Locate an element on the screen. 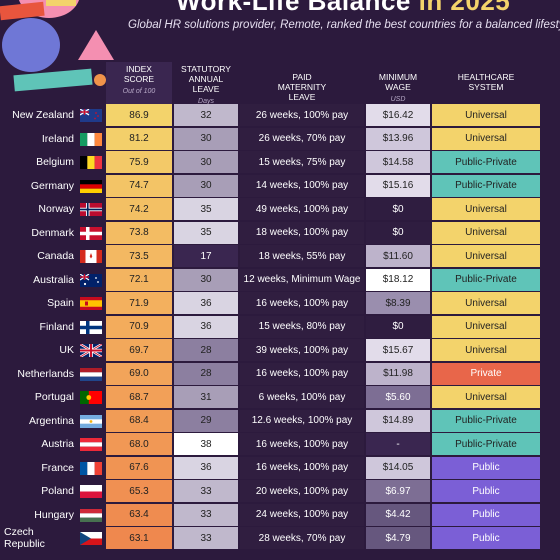 This screenshot has width=560, height=560. maternity-leave: 18 weeks, 55% pay is located at coordinates (302, 256).